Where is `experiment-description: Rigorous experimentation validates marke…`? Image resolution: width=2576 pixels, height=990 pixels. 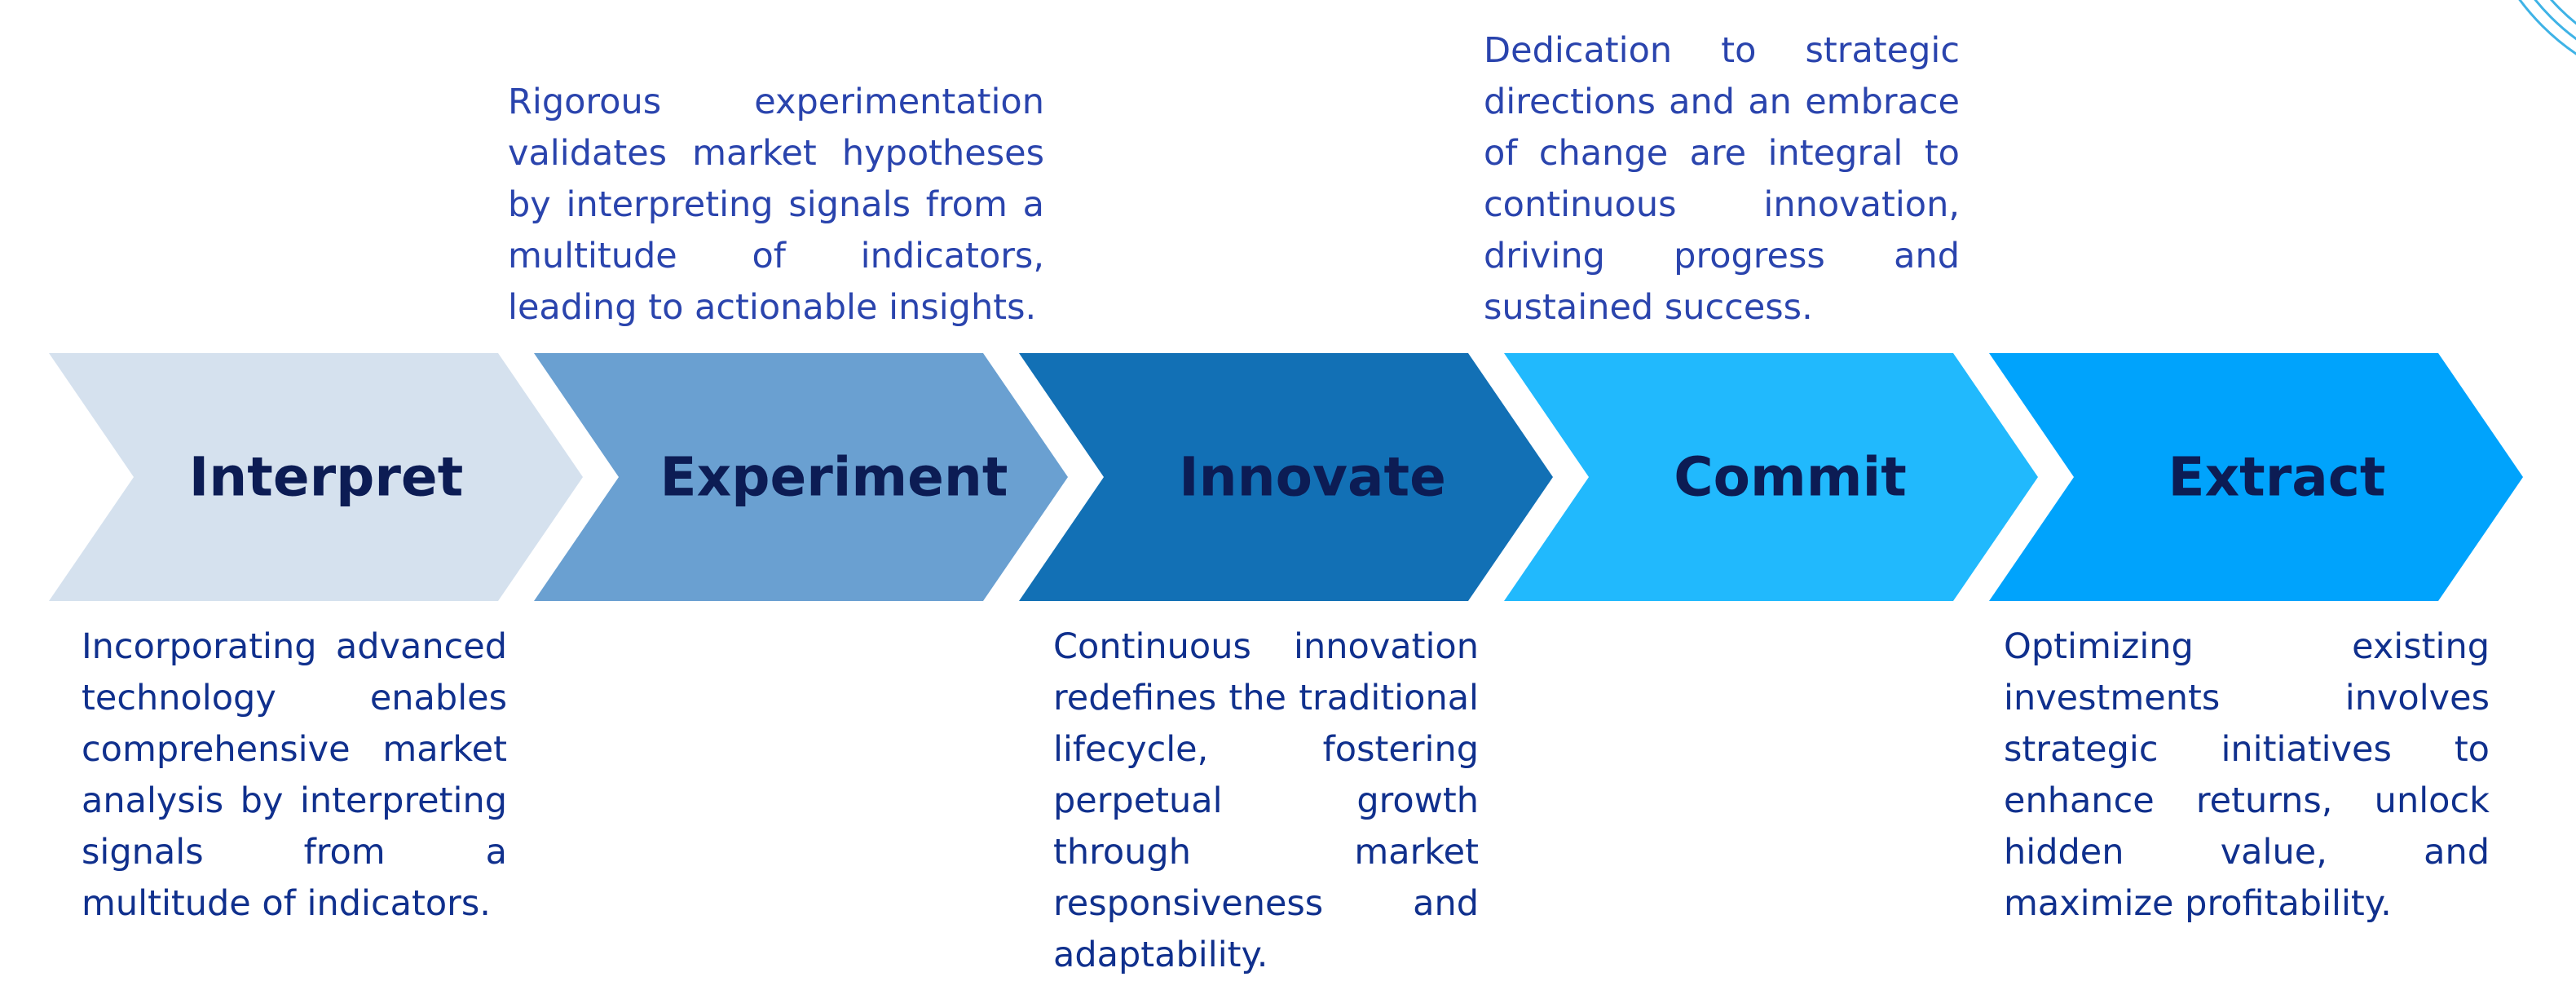 experiment-description: Rigorous experimentation validates marke… is located at coordinates (776, 205).